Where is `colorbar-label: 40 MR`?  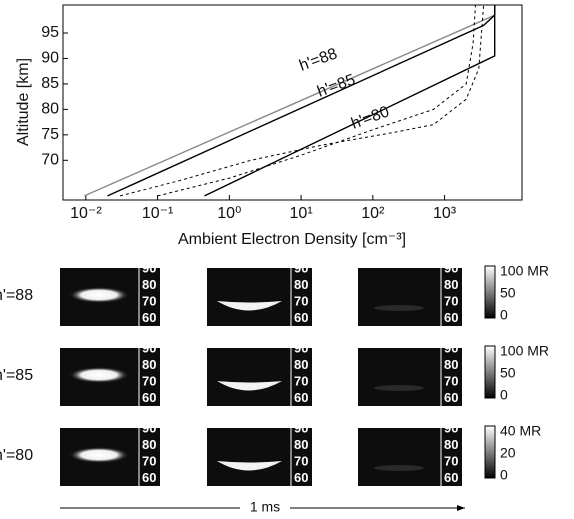
colorbar-label: 40 MR is located at coordinates (520, 431).